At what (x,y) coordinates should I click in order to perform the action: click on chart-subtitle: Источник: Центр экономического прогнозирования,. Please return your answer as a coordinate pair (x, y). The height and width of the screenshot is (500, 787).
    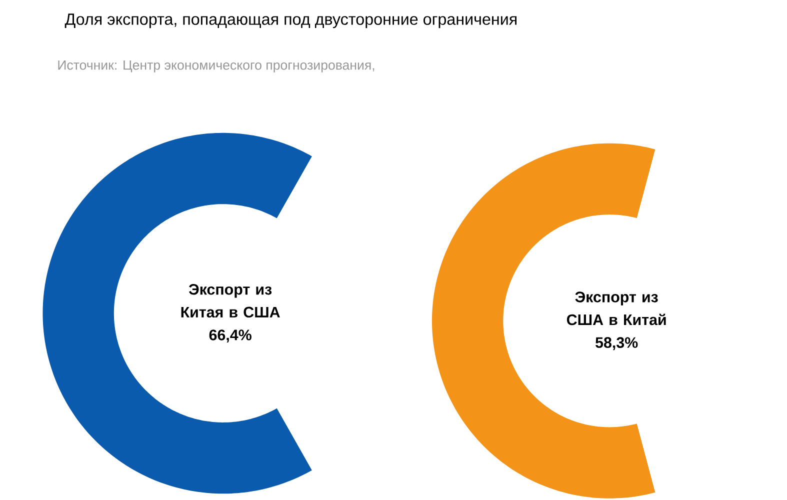
    Looking at the image, I should click on (216, 66).